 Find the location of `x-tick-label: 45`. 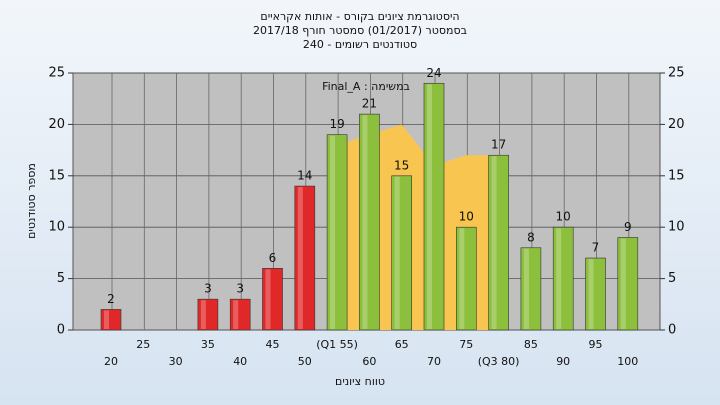

x-tick-label: 45 is located at coordinates (273, 344).